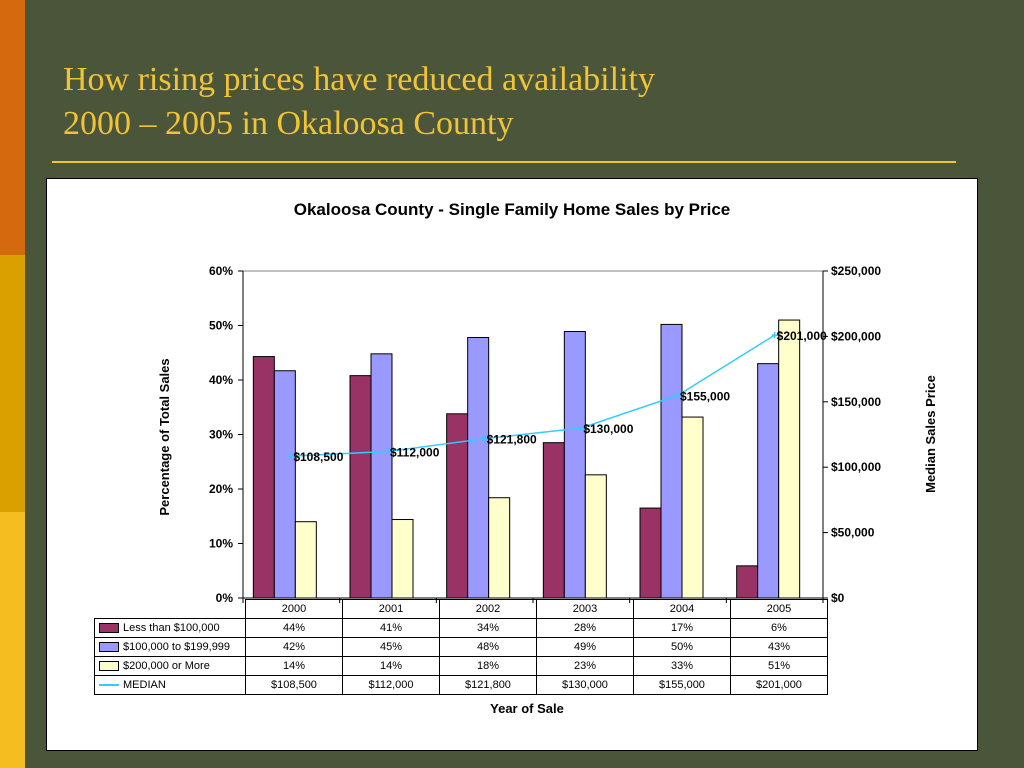 The image size is (1024, 768). I want to click on table-header-row: 2000 2001 2002 2003 2004 2005, so click(461, 609).